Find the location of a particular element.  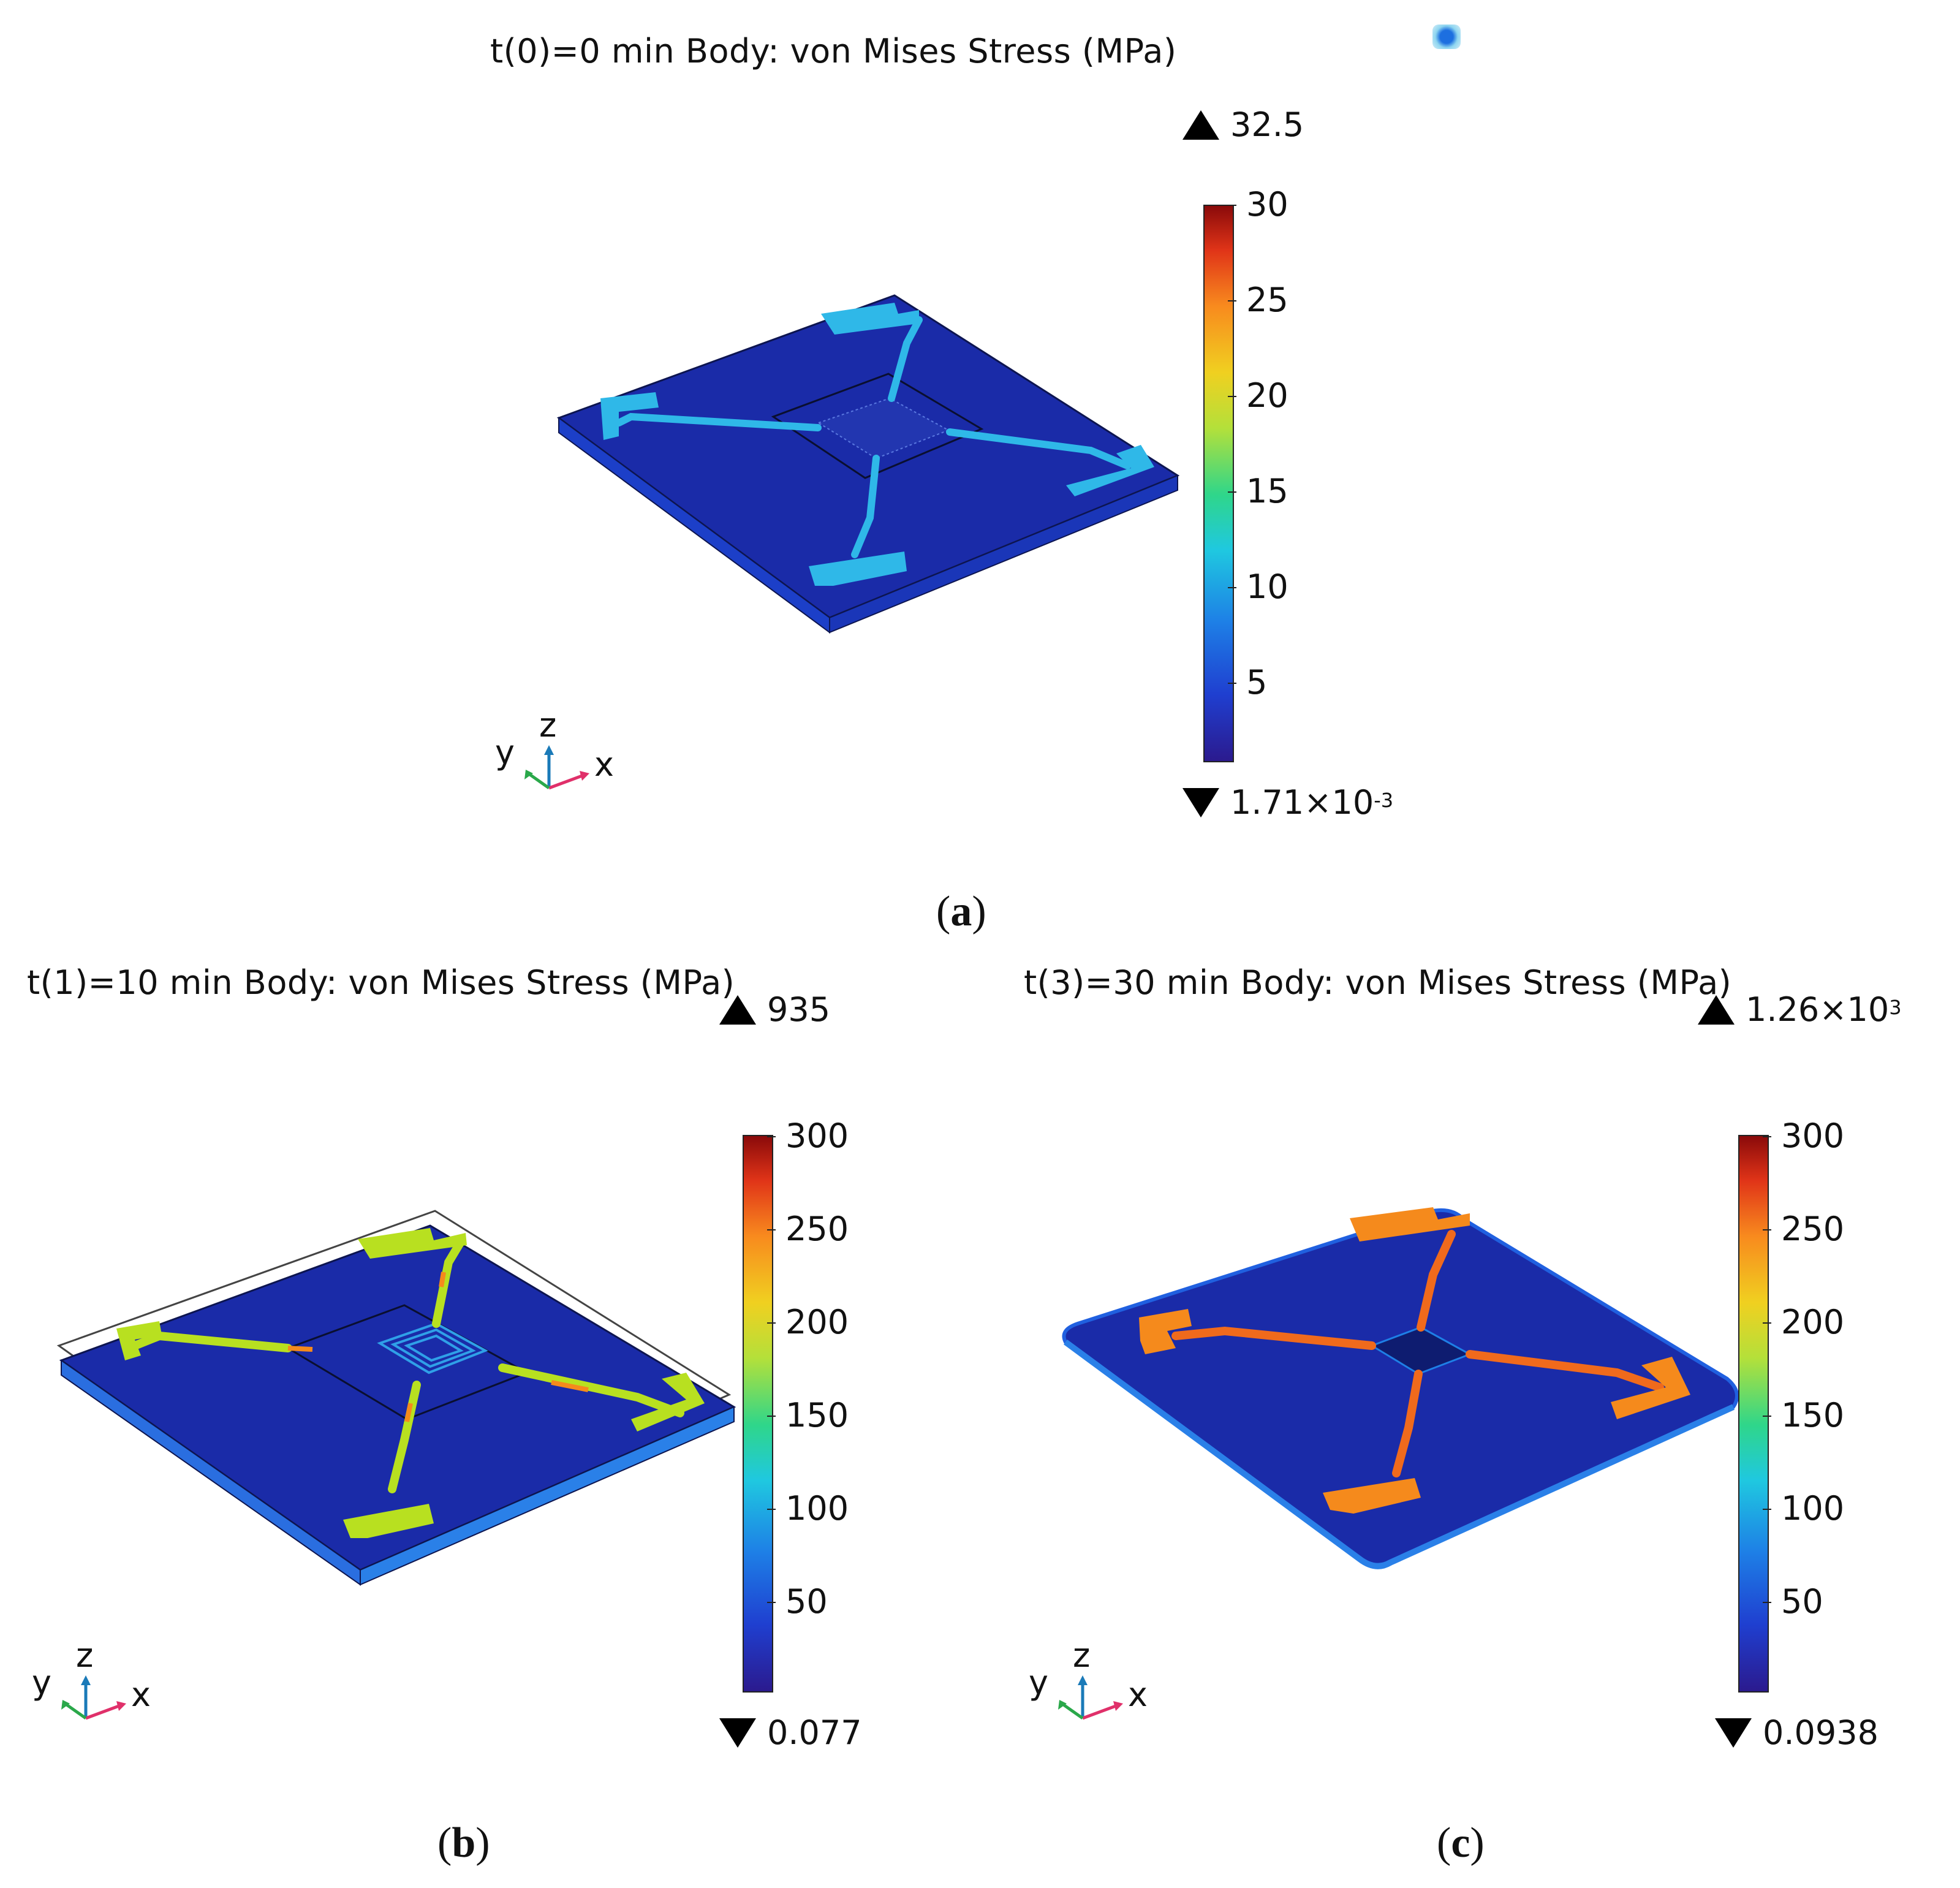

membrane-window is located at coordinates (877, 426).